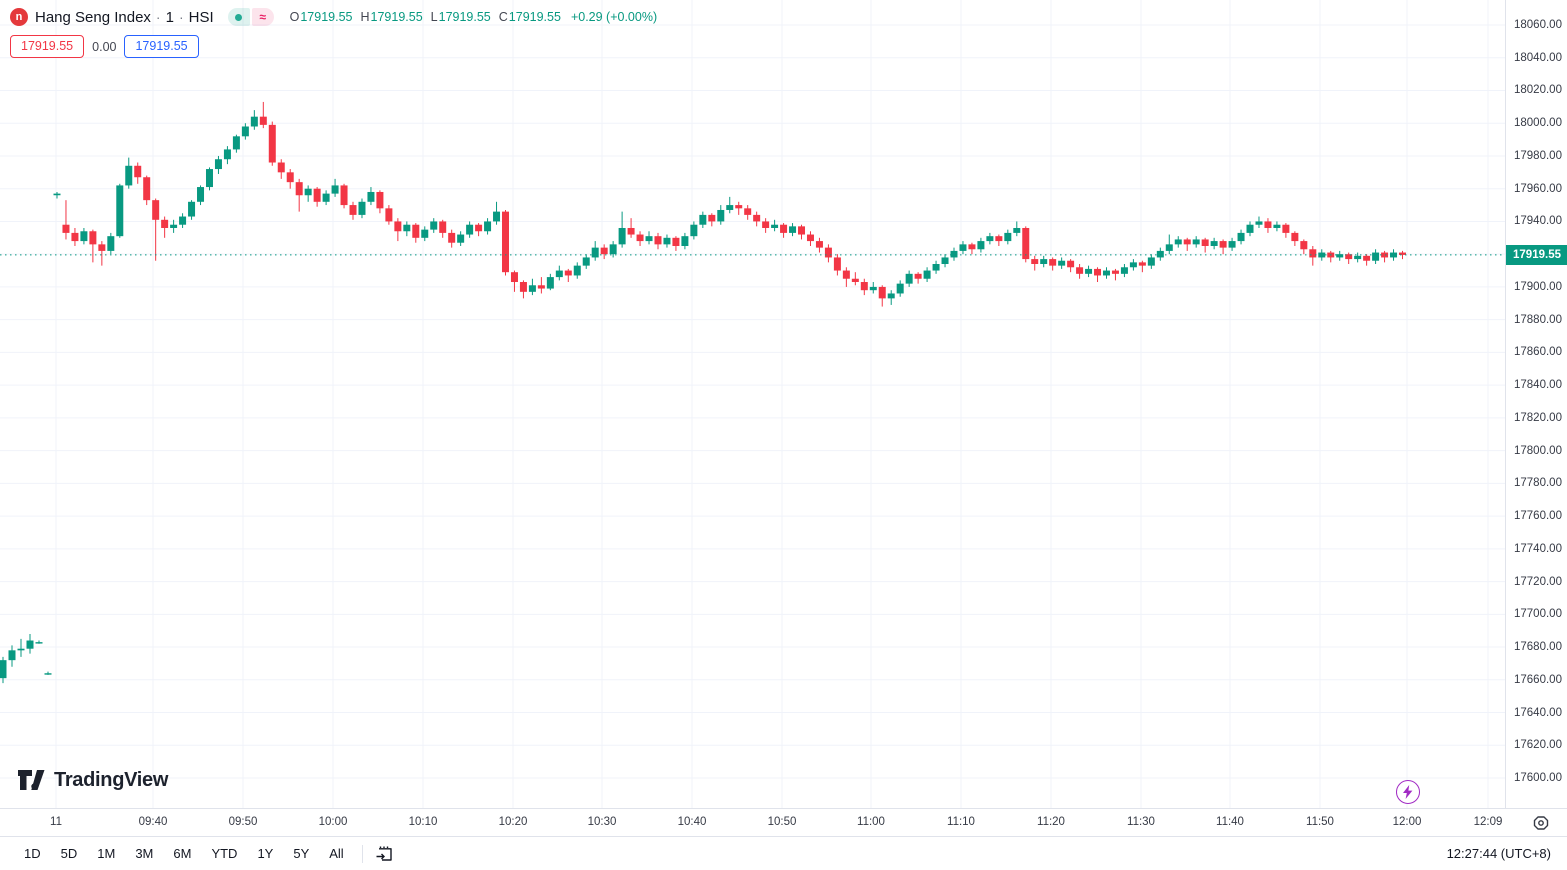 The width and height of the screenshot is (1567, 870). Describe the element at coordinates (238, 17) in the screenshot. I see `market-status-badge` at that location.